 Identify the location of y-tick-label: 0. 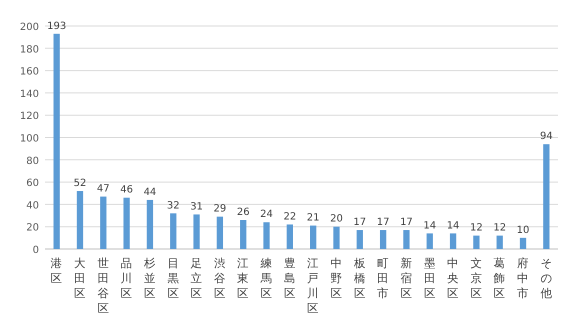
(35, 250).